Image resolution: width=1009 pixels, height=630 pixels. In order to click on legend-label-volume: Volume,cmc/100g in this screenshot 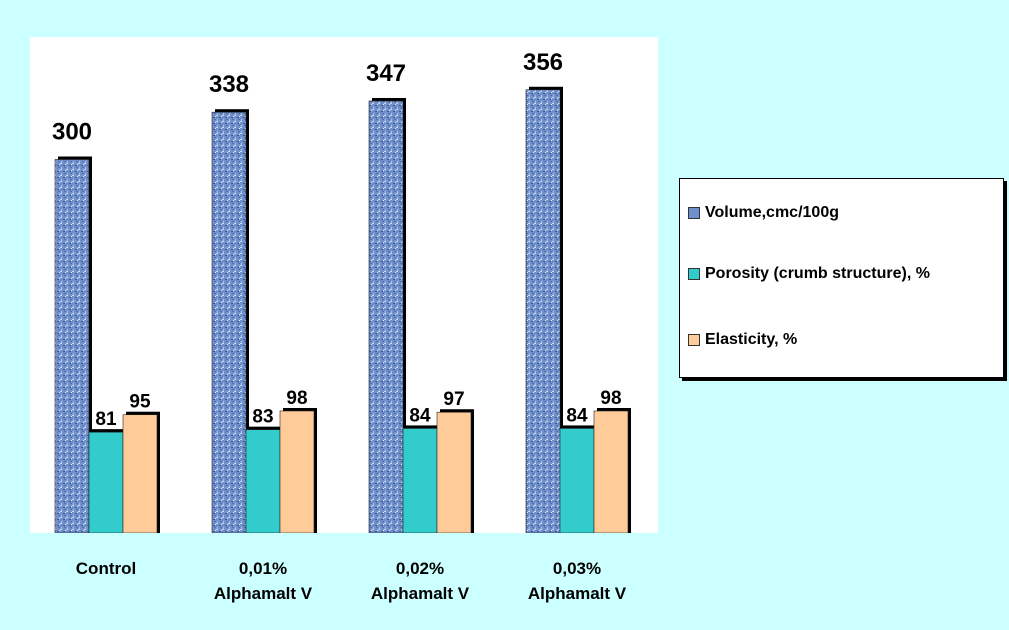, I will do `click(772, 212)`.